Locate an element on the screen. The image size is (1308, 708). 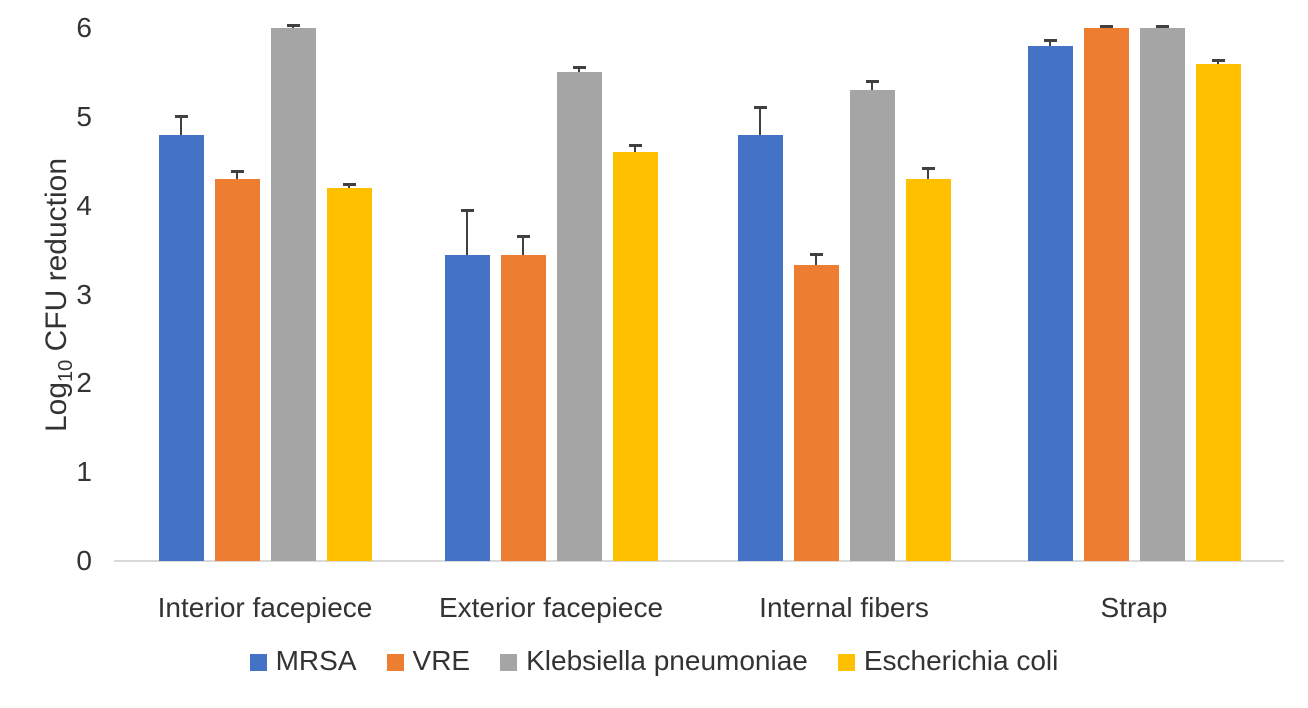
error-bar-cap-mrsa-exterior-facepiece is located at coordinates (467, 210).